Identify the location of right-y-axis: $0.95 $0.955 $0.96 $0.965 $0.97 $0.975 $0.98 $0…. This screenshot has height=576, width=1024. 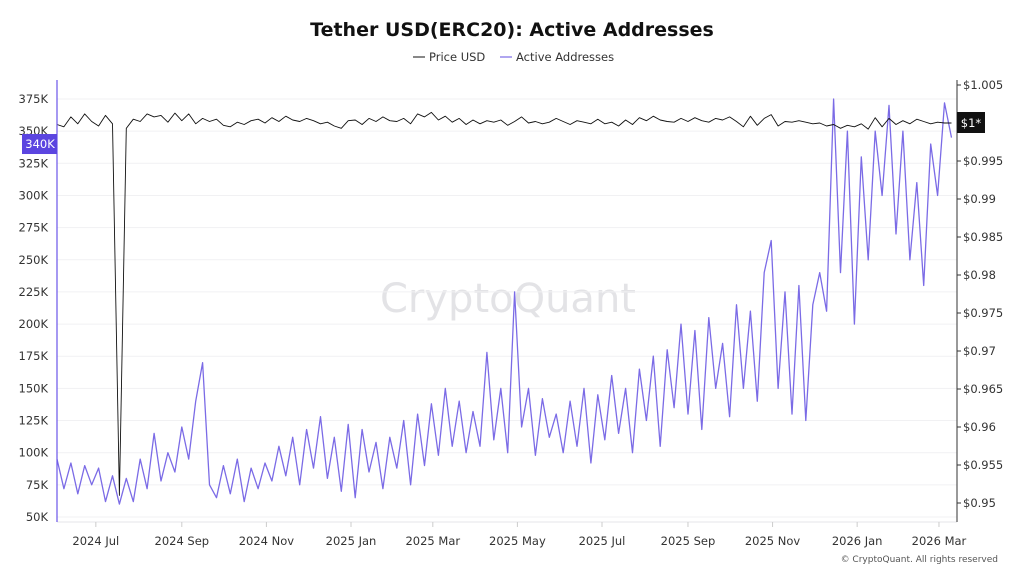
(980, 294).